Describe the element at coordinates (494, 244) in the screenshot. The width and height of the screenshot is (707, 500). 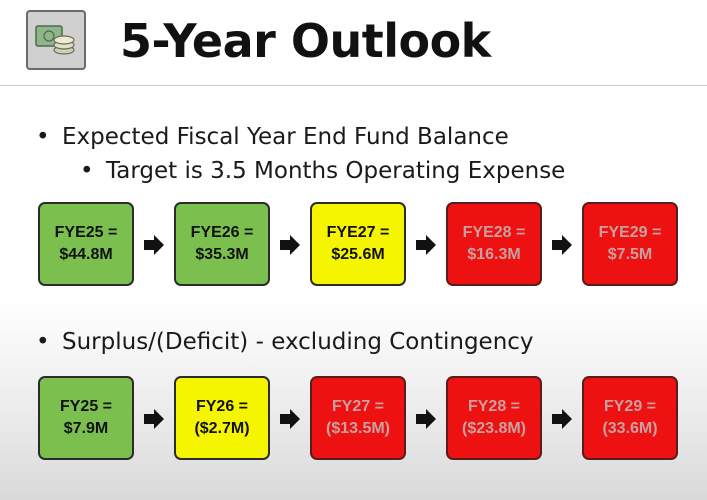
I see `fund-box-fye28: FYE28 = $16.3M` at that location.